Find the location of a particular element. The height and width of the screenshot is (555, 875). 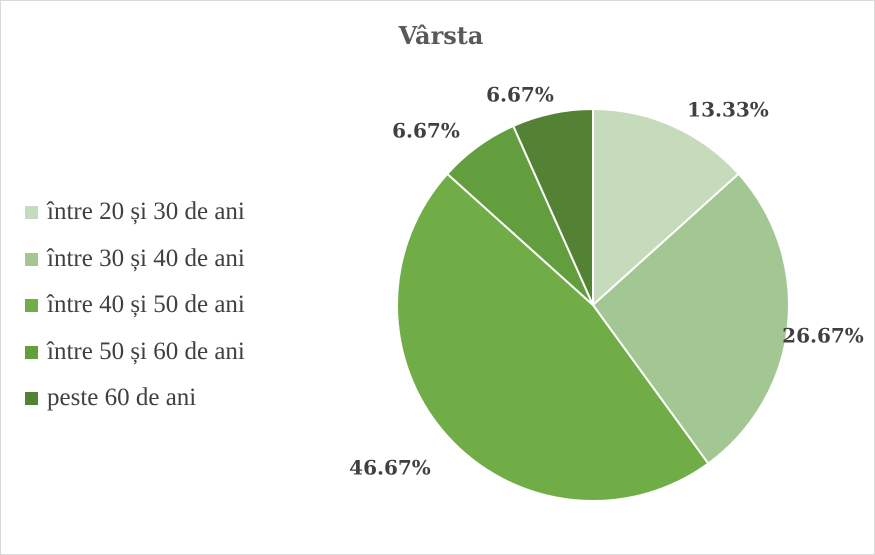

legend-label-20-30: între 20 și 30 de ani is located at coordinates (146, 211).